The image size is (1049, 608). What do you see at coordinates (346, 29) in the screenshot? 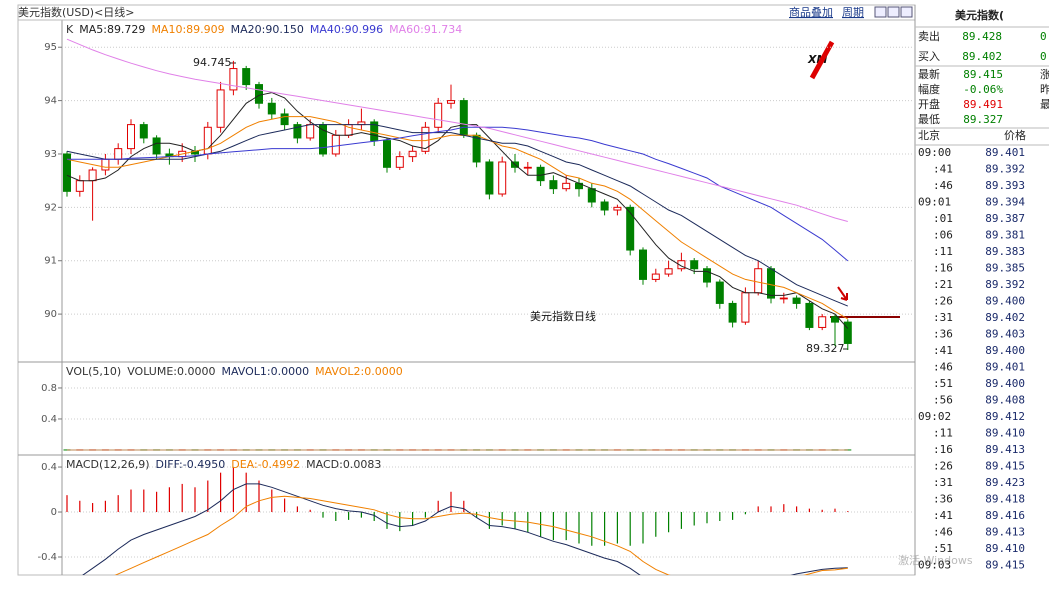
I see `legend-entry: MA40:90.996` at bounding box center [346, 29].